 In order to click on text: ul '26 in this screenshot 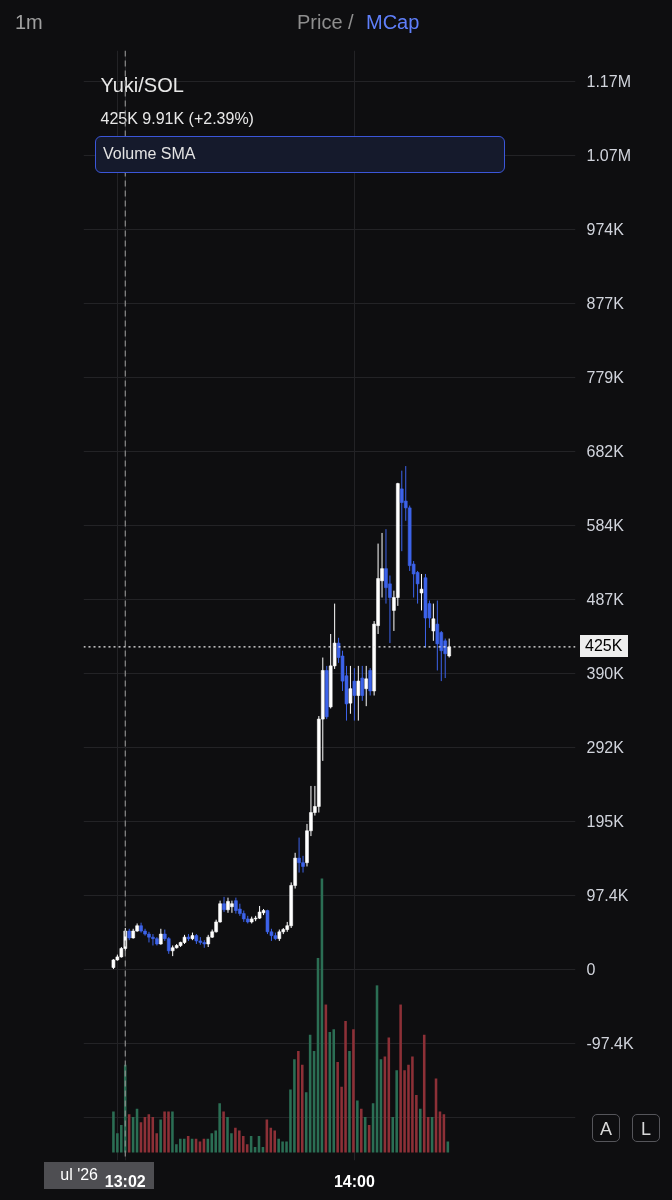, I will do `click(78, 1175)`.